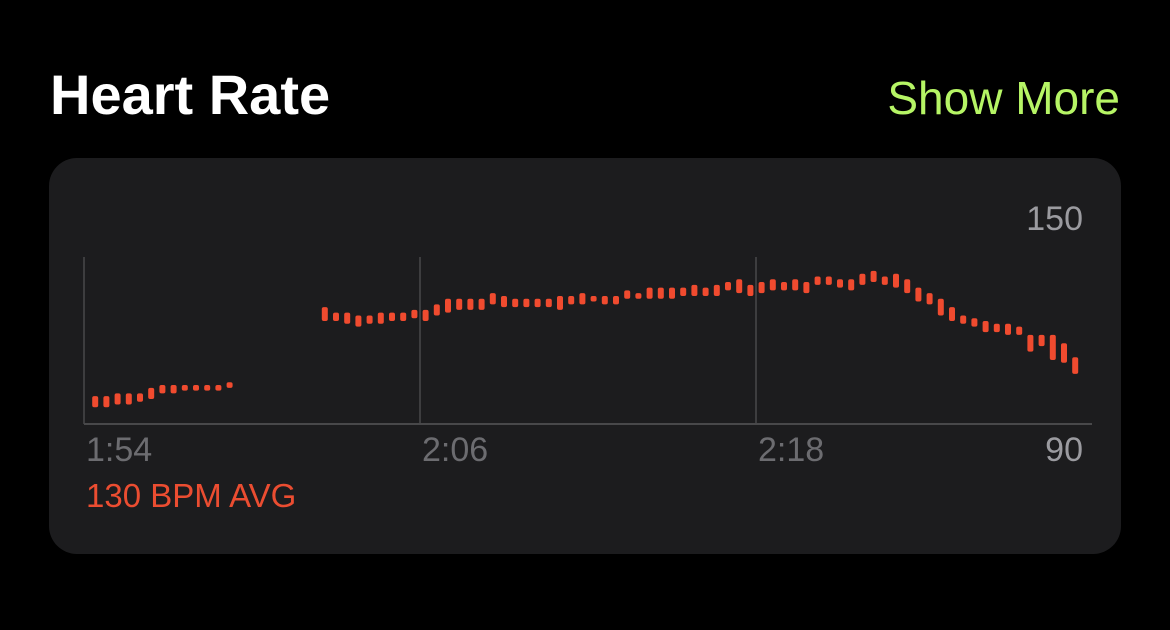 Image resolution: width=1170 pixels, height=630 pixels. What do you see at coordinates (191, 495) in the screenshot?
I see `average-label: 130 BPM AVG` at bounding box center [191, 495].